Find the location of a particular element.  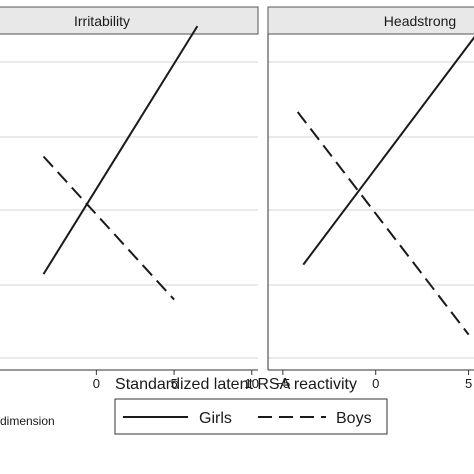

x-tick-label: 10 is located at coordinates (252, 383).